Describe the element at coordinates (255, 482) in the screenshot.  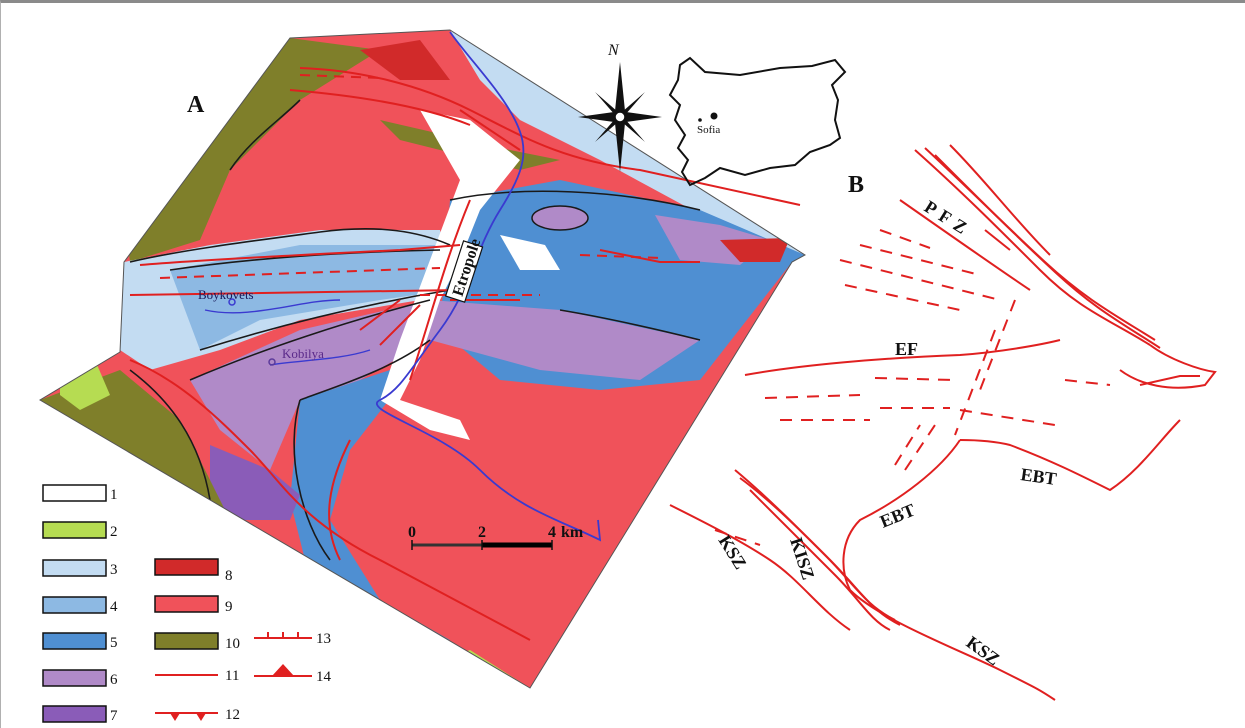
I see `unit-7-south` at that location.